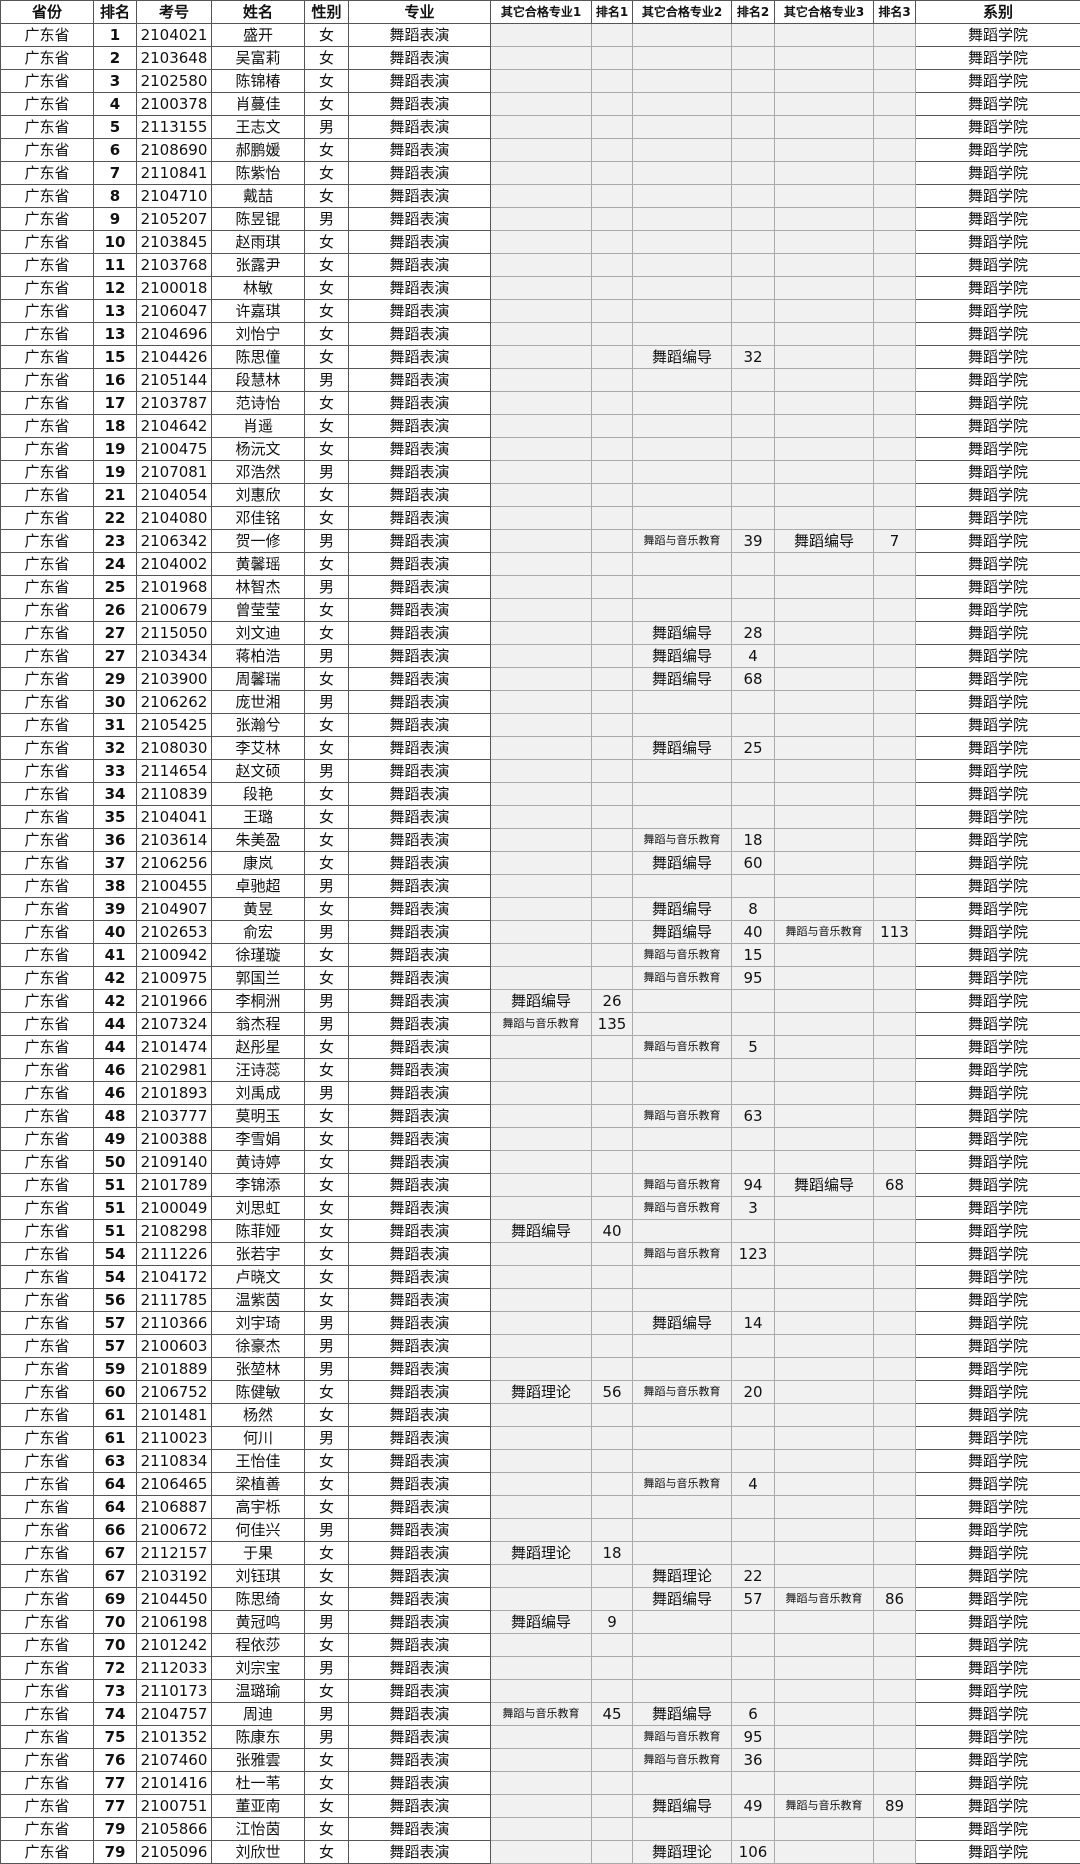 This screenshot has height=1864, width=1080. Describe the element at coordinates (612, 1024) in the screenshot. I see `cell-rank-1: 135` at that location.